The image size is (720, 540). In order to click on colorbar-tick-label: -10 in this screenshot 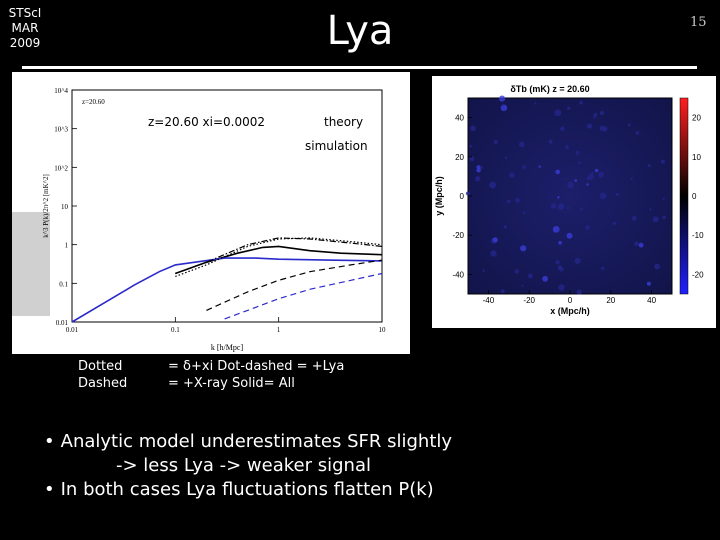, I will do `click(698, 235)`.